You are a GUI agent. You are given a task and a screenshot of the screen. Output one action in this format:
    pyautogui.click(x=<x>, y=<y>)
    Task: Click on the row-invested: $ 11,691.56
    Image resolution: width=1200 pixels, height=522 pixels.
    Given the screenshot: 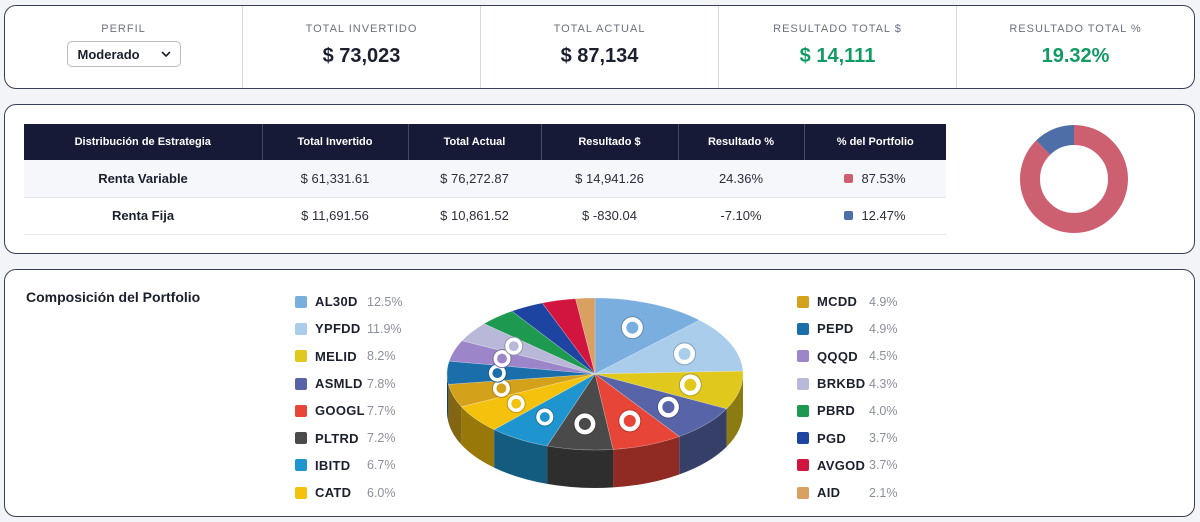 What is the action you would take?
    pyautogui.click(x=335, y=216)
    